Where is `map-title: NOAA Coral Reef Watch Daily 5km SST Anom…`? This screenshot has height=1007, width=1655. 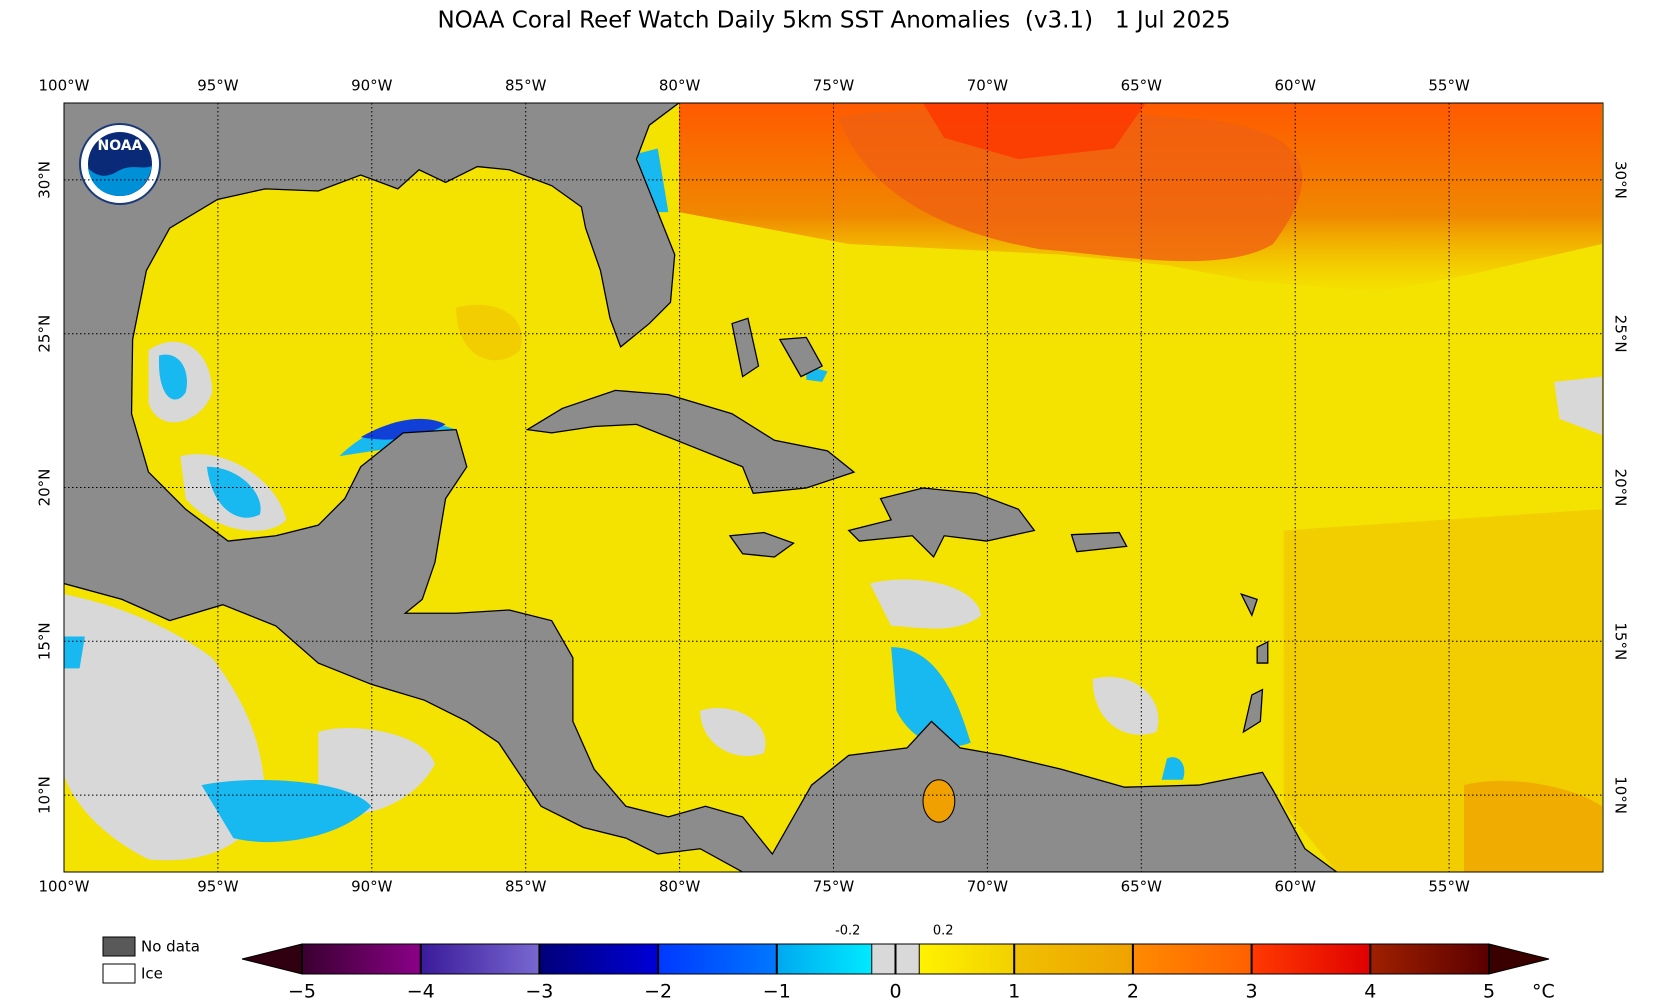 map-title: NOAA Coral Reef Watch Daily 5km SST Anom… is located at coordinates (833, 21).